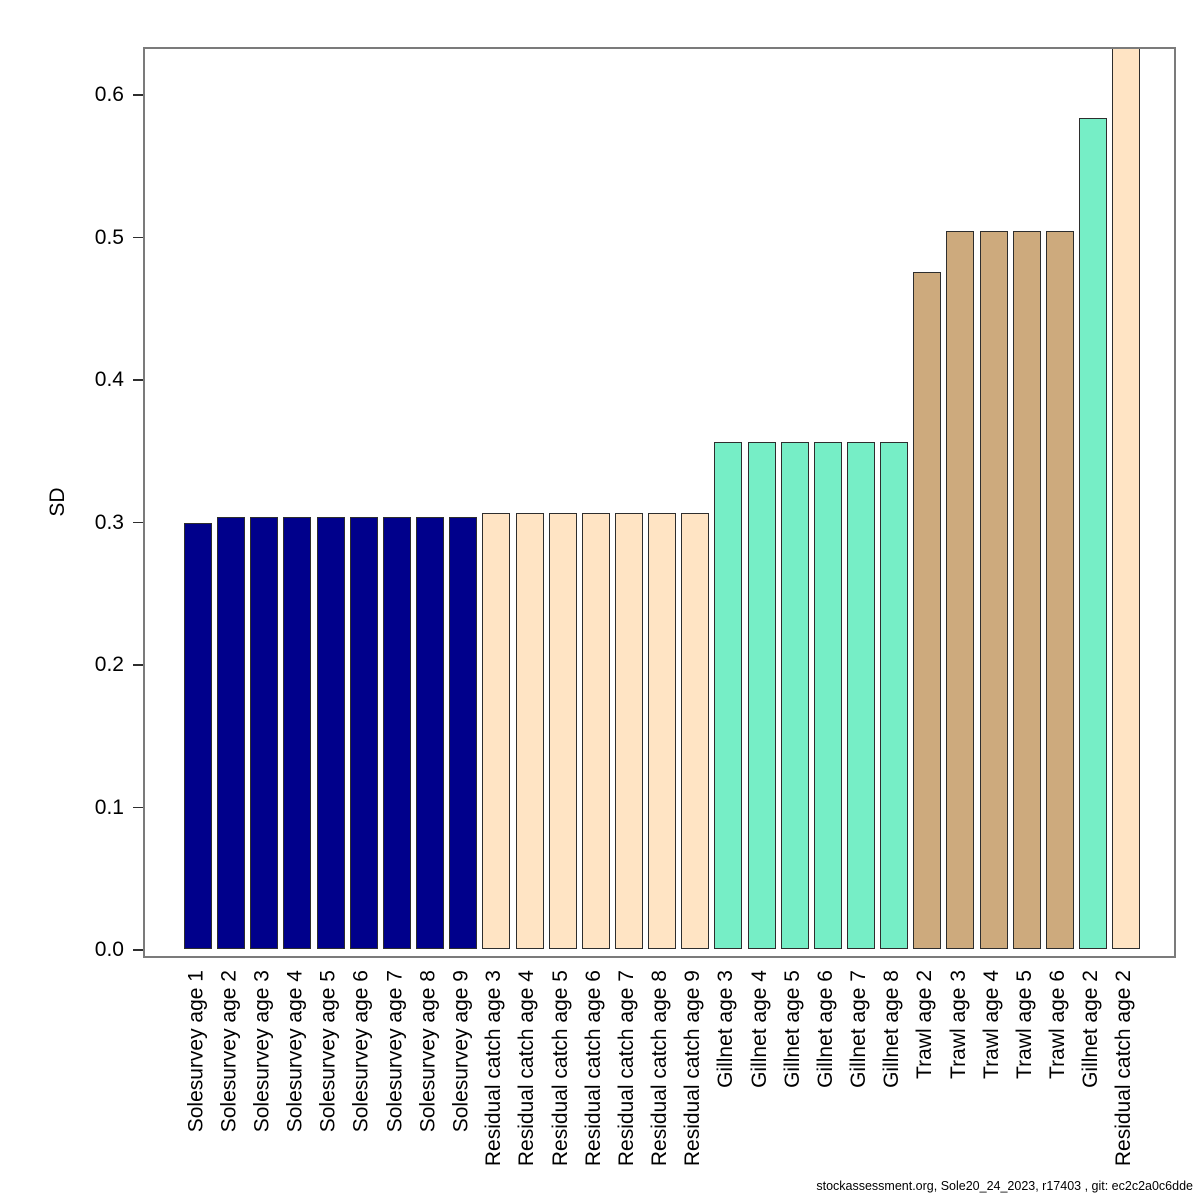 The width and height of the screenshot is (1200, 1200). What do you see at coordinates (660, 1068) in the screenshot?
I see `x-label: Residual catch age 8` at bounding box center [660, 1068].